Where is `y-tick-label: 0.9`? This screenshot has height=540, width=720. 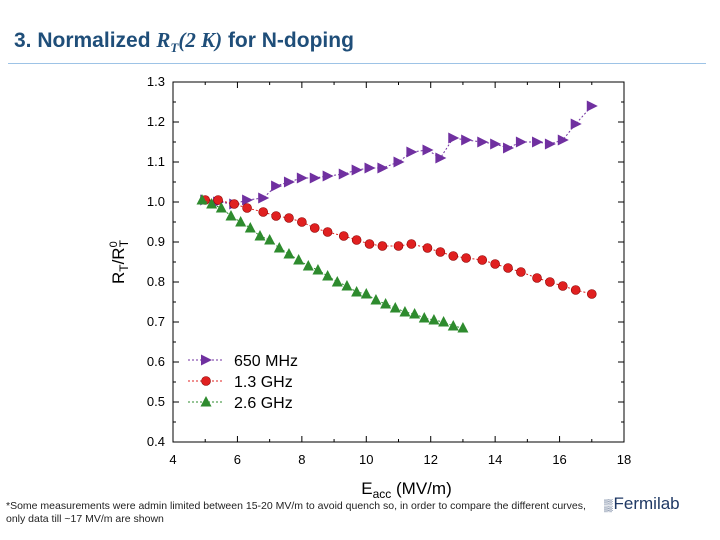
y-tick-label: 0.9 is located at coordinates (156, 241).